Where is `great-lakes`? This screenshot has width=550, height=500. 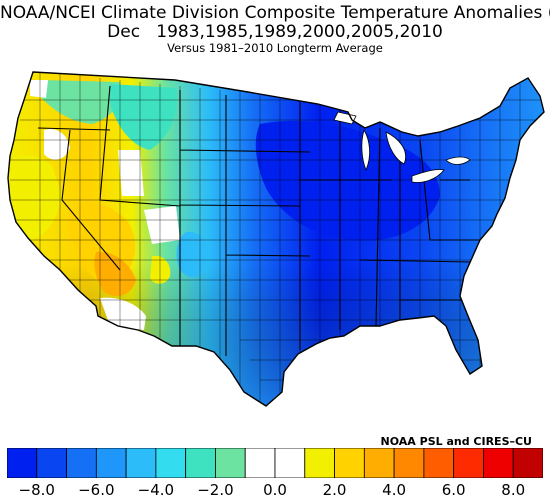
great-lakes is located at coordinates (402, 147).